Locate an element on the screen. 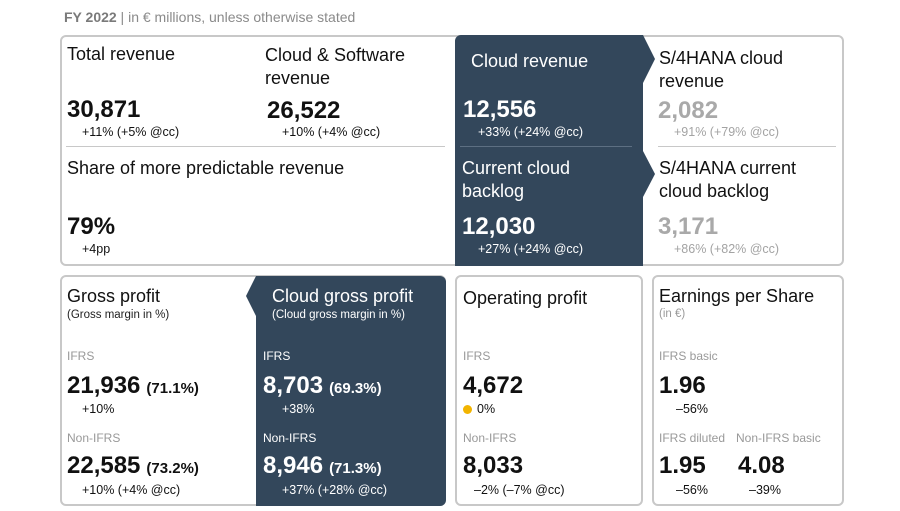  cloud-gross-profit-non-ifrs-value: 8,946 is located at coordinates (293, 465).